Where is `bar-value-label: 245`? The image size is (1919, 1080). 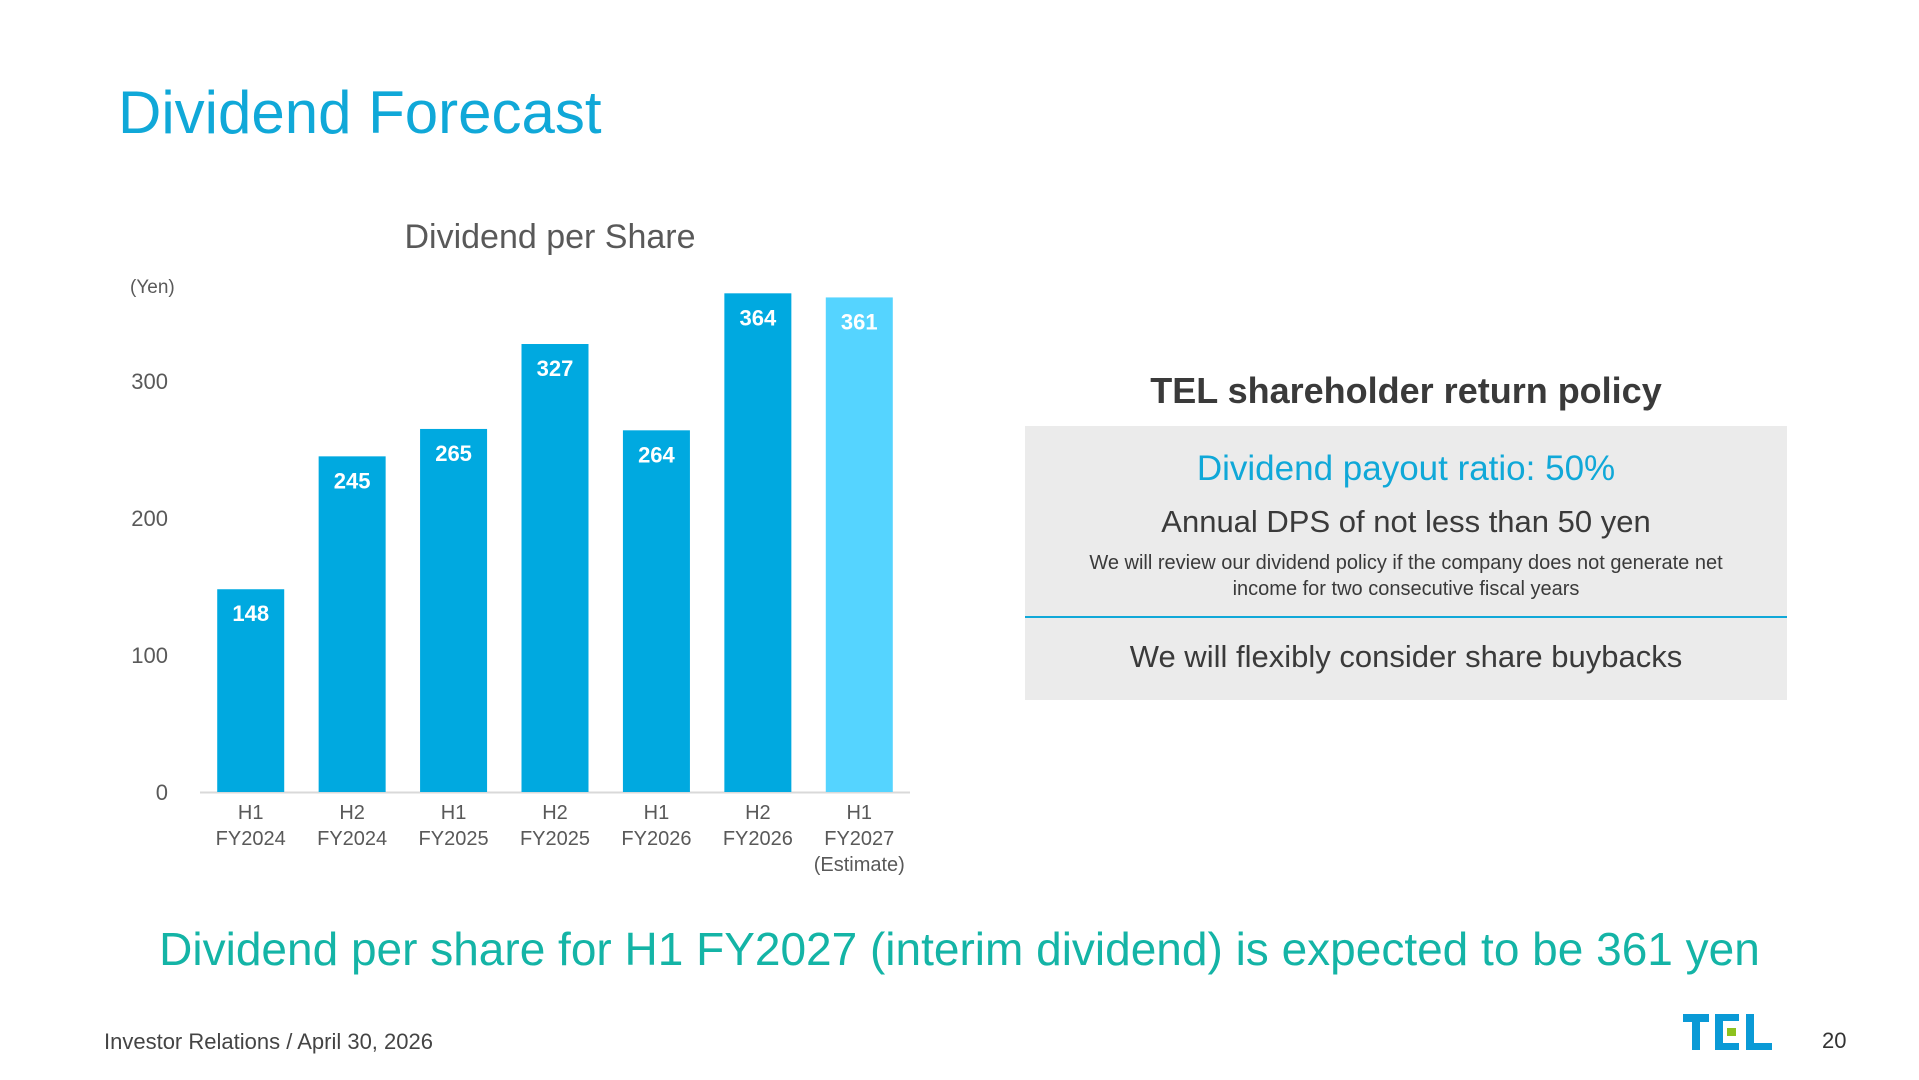
bar-value-label: 245 is located at coordinates (352, 480).